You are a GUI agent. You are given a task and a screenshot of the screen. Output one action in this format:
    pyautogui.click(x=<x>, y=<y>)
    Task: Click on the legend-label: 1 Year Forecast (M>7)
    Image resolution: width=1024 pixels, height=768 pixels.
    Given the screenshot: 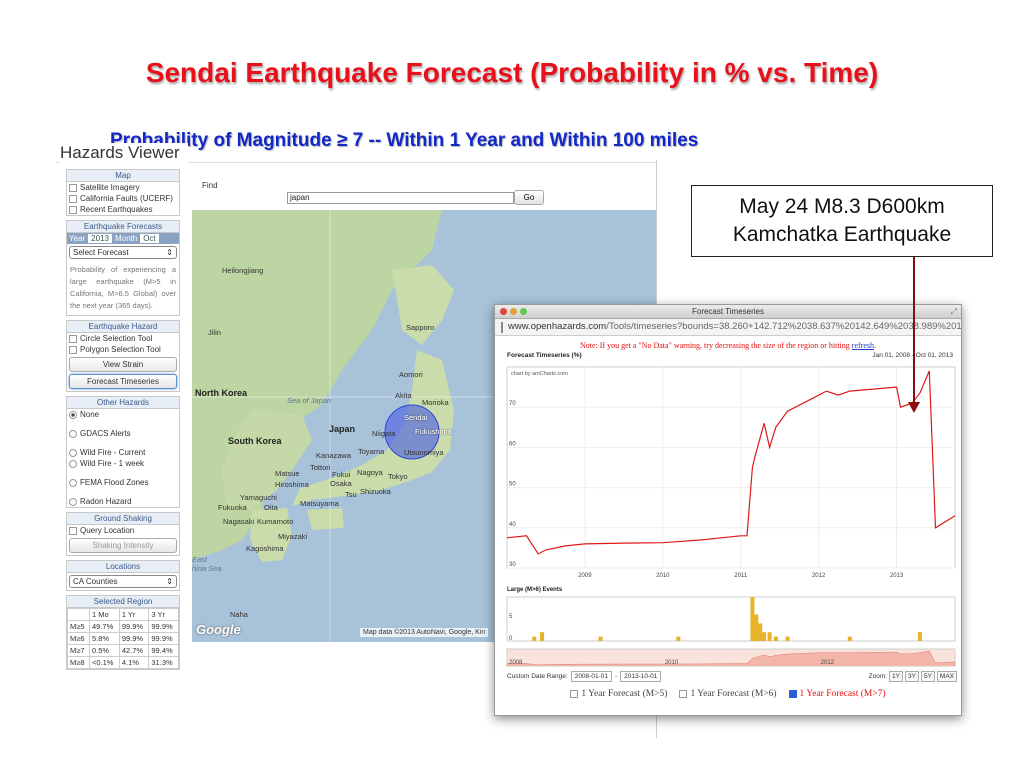 What is the action you would take?
    pyautogui.click(x=842, y=694)
    